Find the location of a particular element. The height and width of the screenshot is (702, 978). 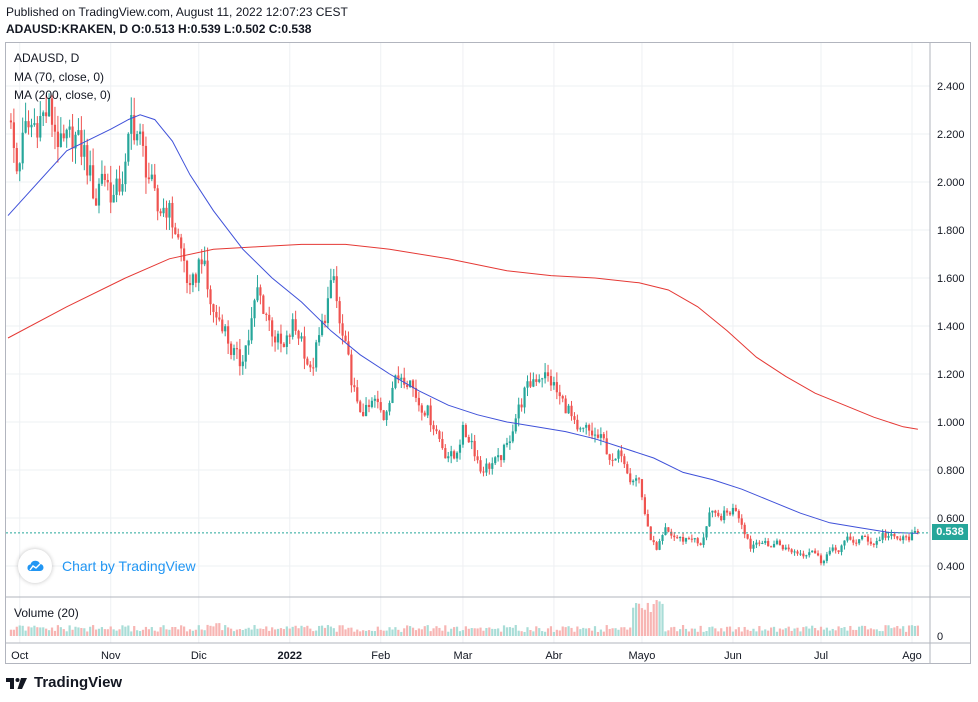

tradingview-watermark: Chart by TradingView is located at coordinates (107, 566).